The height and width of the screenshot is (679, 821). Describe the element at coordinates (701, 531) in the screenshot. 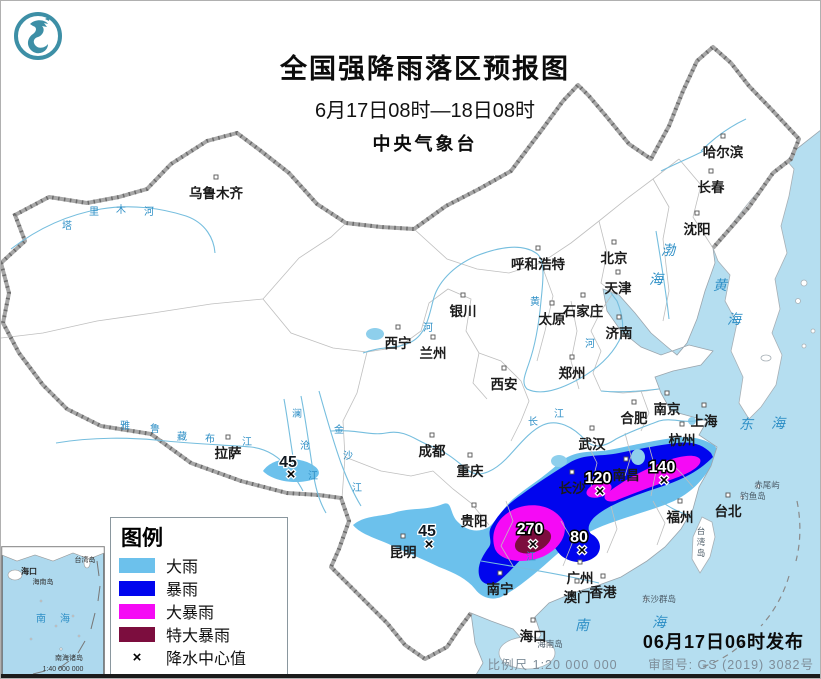

I see `island-label: 台` at that location.